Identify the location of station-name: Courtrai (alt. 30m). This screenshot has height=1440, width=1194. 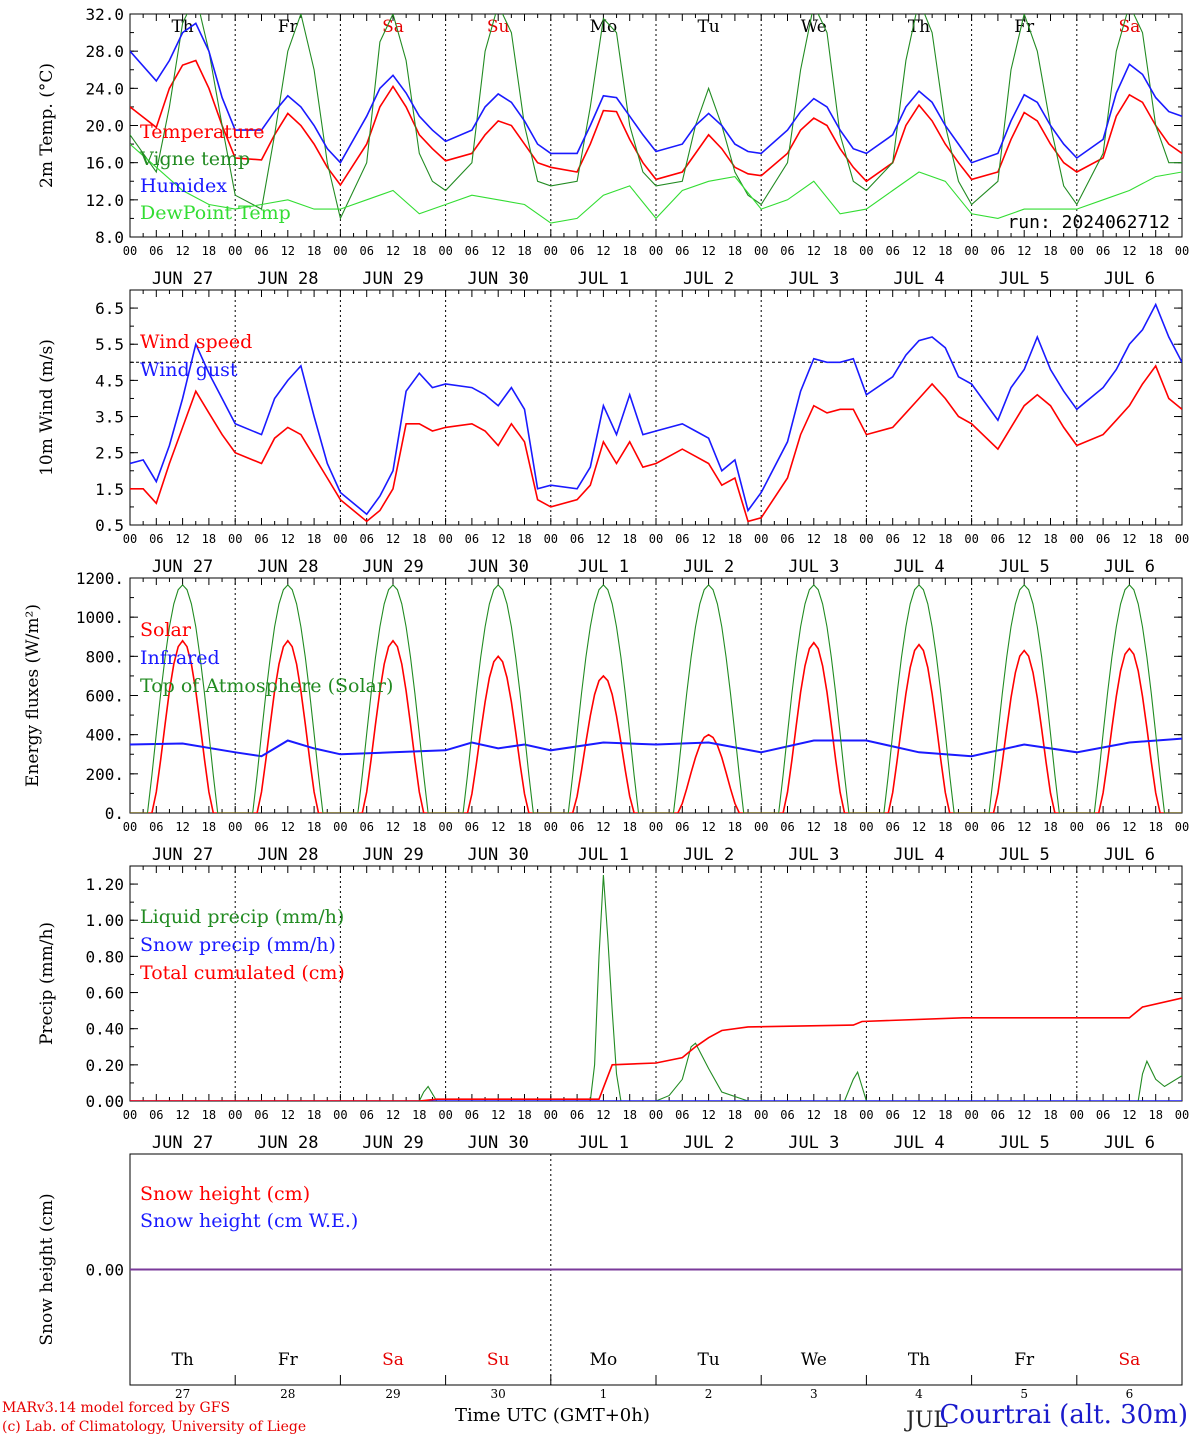
(1064, 1415).